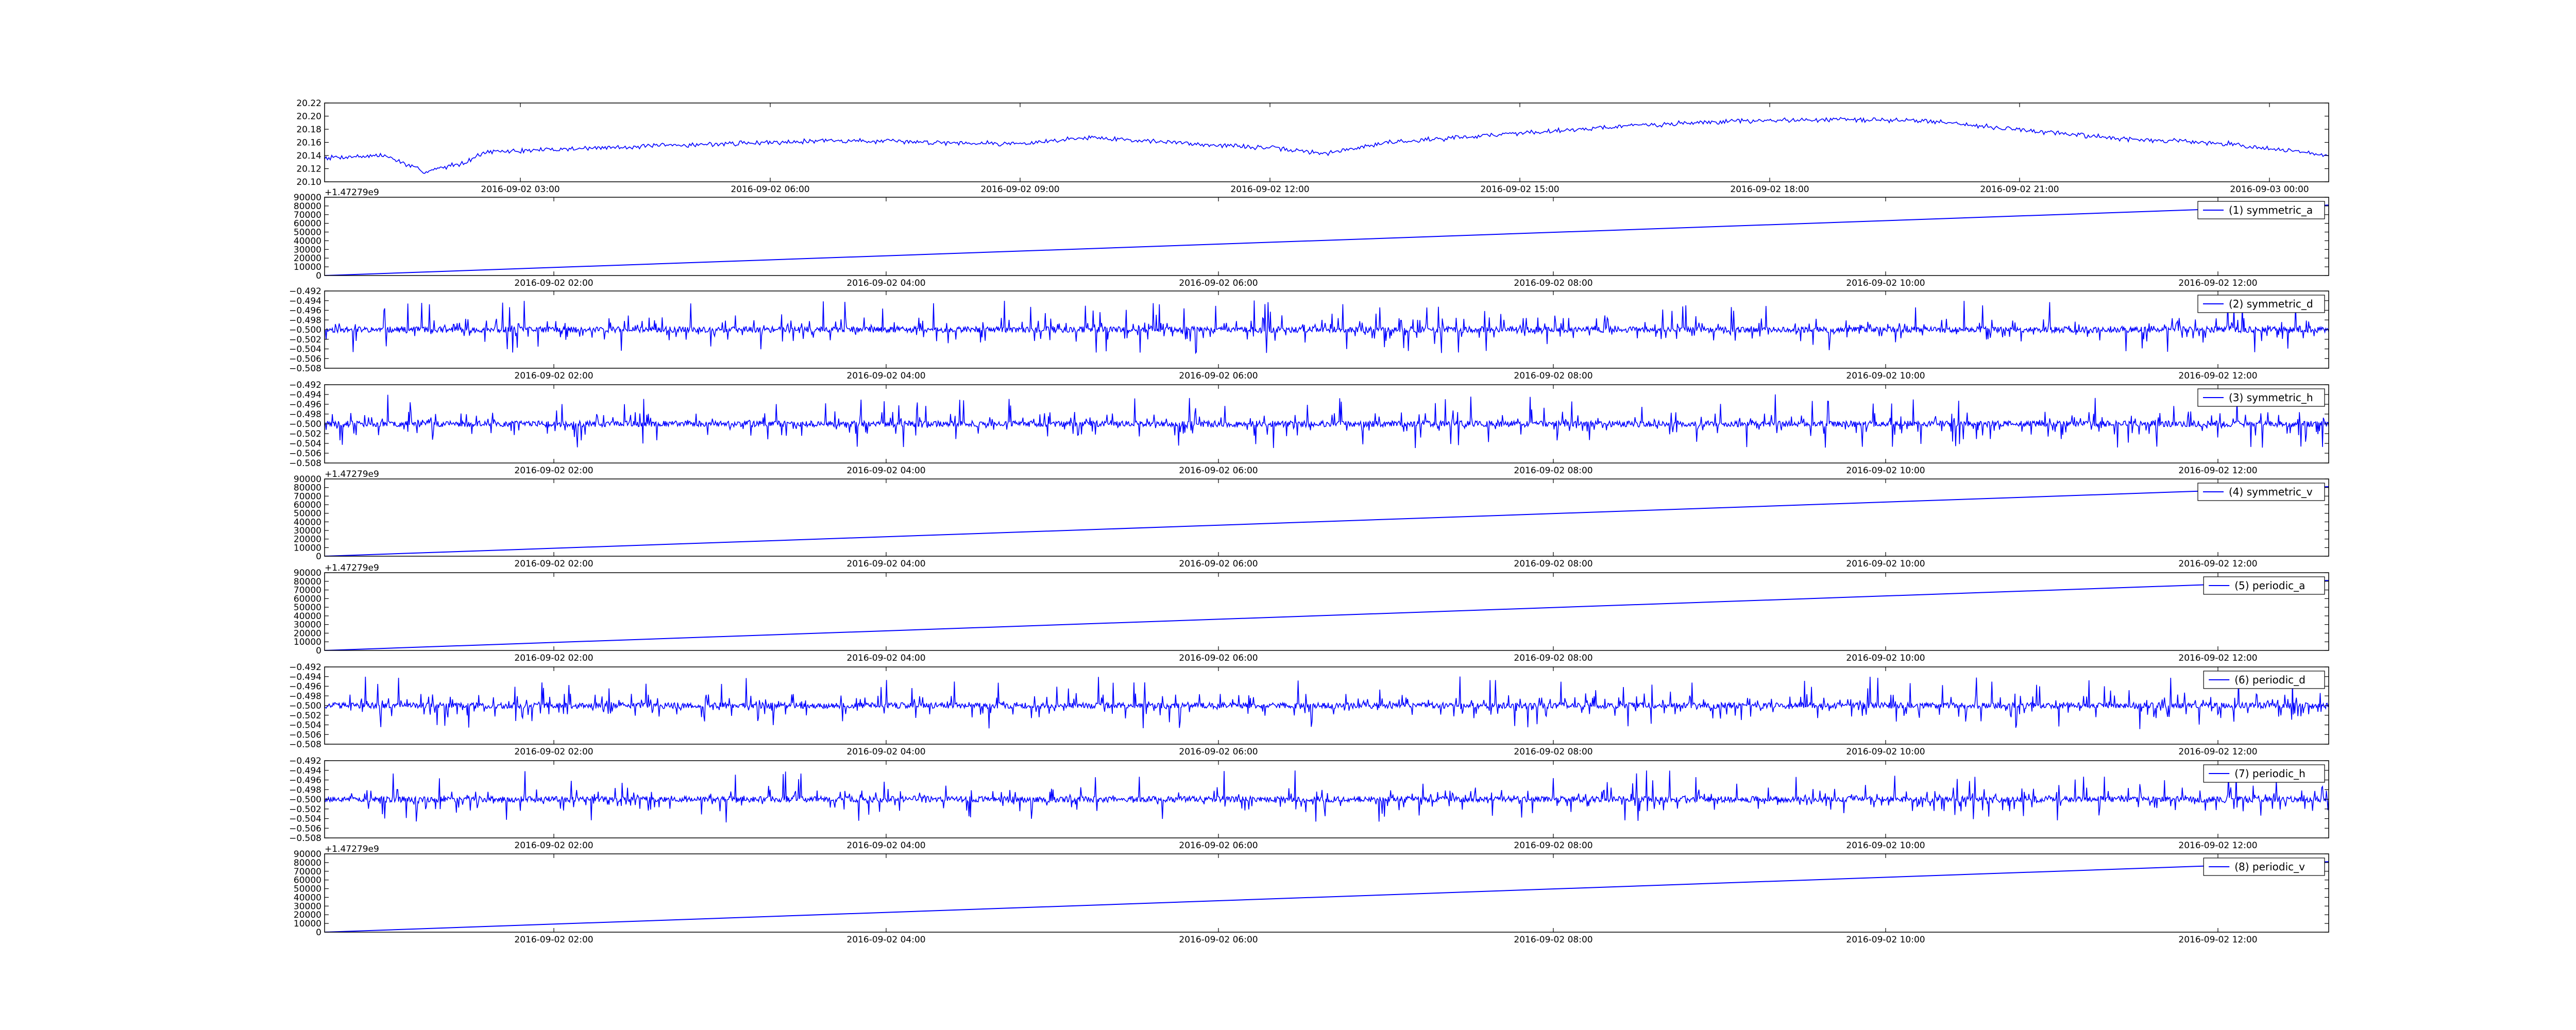 This screenshot has height=1030, width=2576. I want to click on legend: (3) symmetric_h, so click(2261, 398).